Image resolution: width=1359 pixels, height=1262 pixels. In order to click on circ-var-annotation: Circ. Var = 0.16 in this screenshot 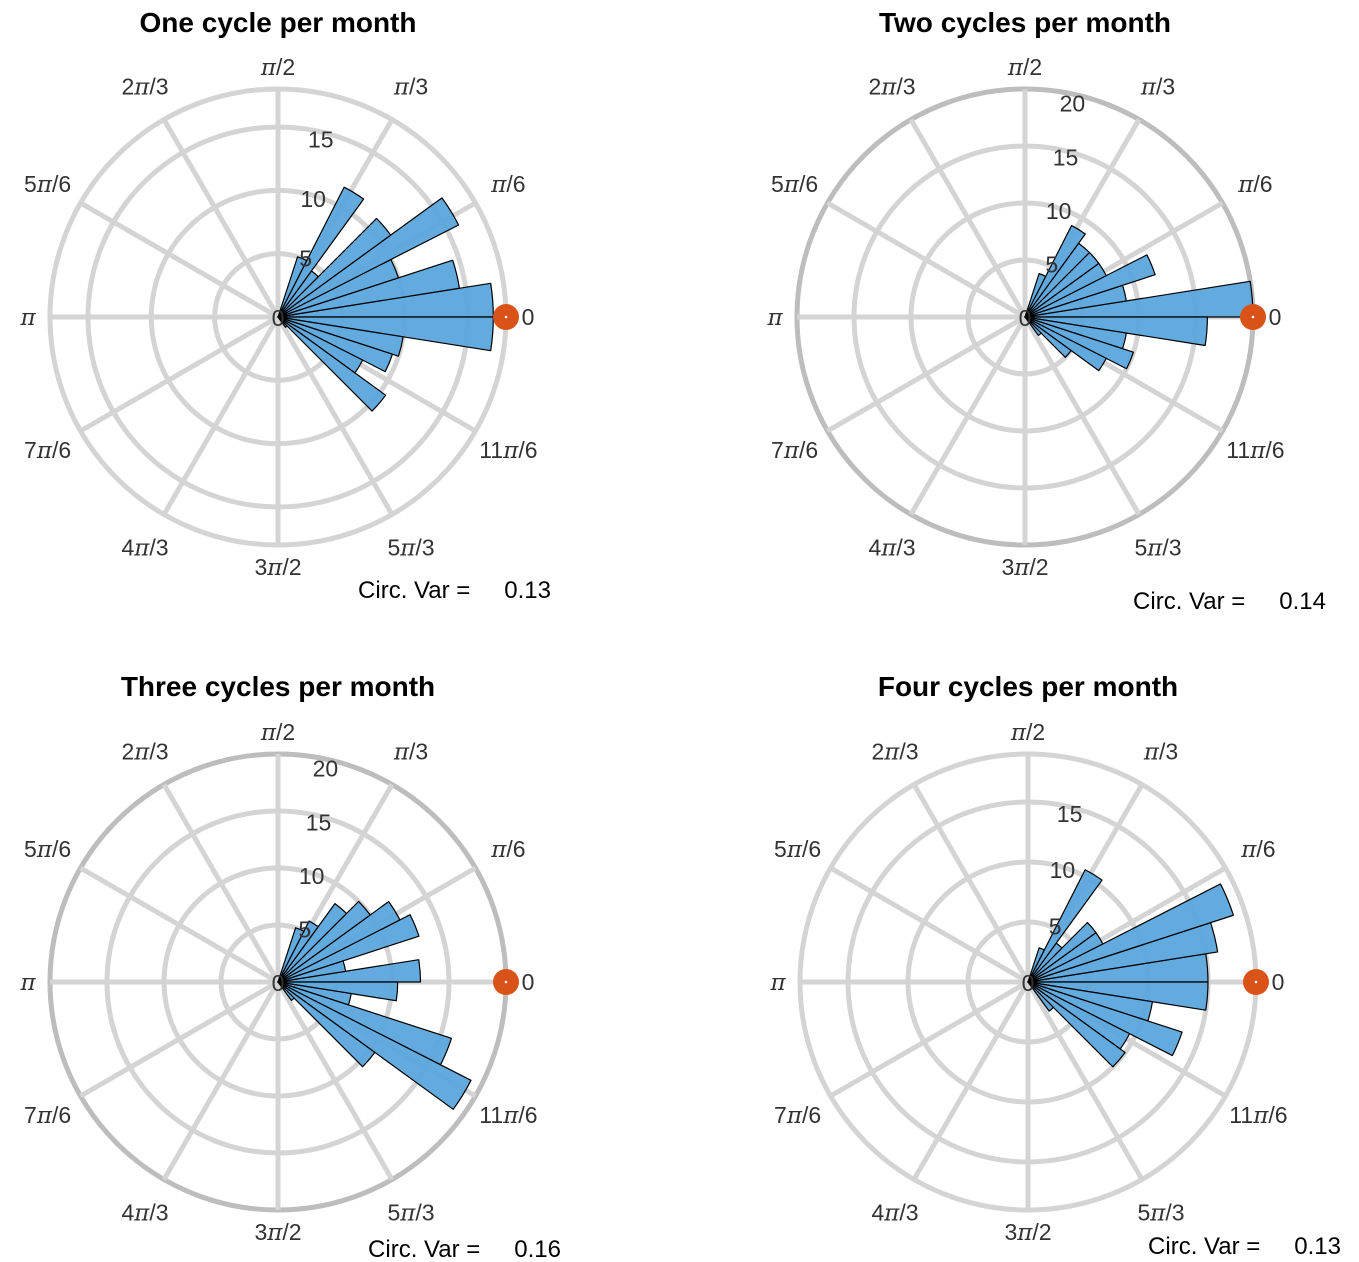, I will do `click(464, 1249)`.